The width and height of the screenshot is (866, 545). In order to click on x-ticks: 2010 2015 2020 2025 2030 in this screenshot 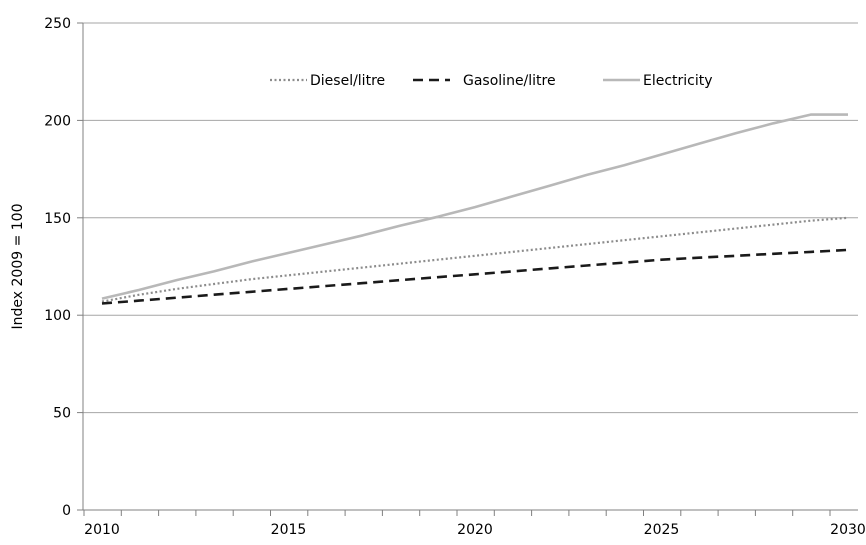, I will do `click(474, 524)`.